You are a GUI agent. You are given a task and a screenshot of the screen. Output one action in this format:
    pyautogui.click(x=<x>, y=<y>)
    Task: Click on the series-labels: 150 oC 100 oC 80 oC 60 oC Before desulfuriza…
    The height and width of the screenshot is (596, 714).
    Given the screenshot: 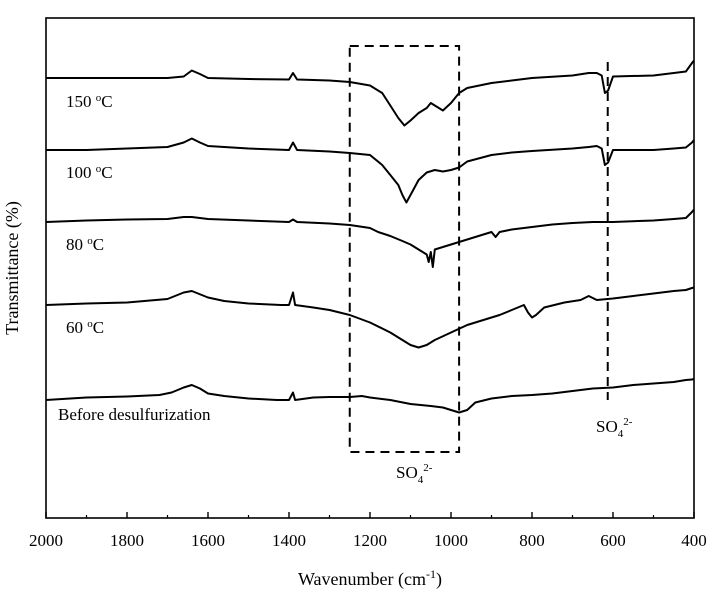 What is the action you would take?
    pyautogui.click(x=134, y=258)
    